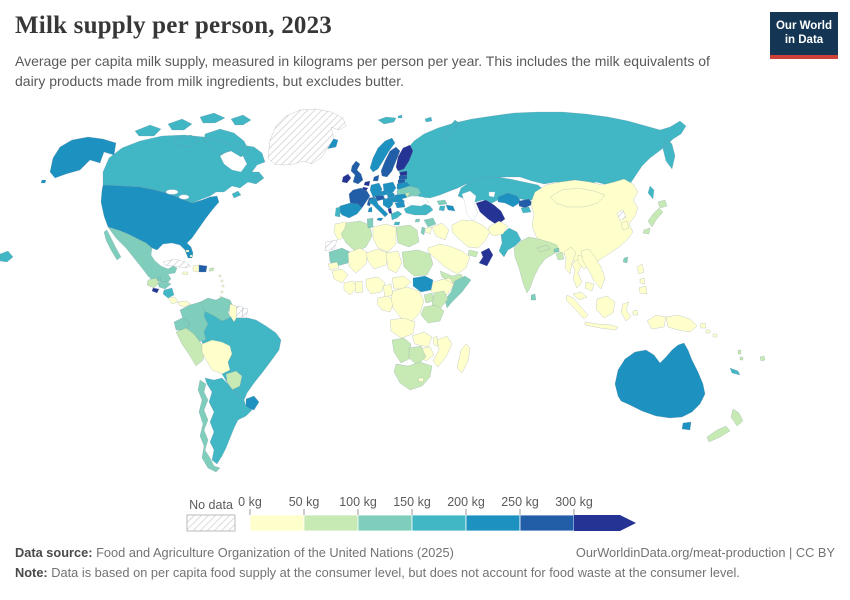 The width and height of the screenshot is (850, 600). Describe the element at coordinates (177, 263) in the screenshot. I see `country-cuba` at that location.